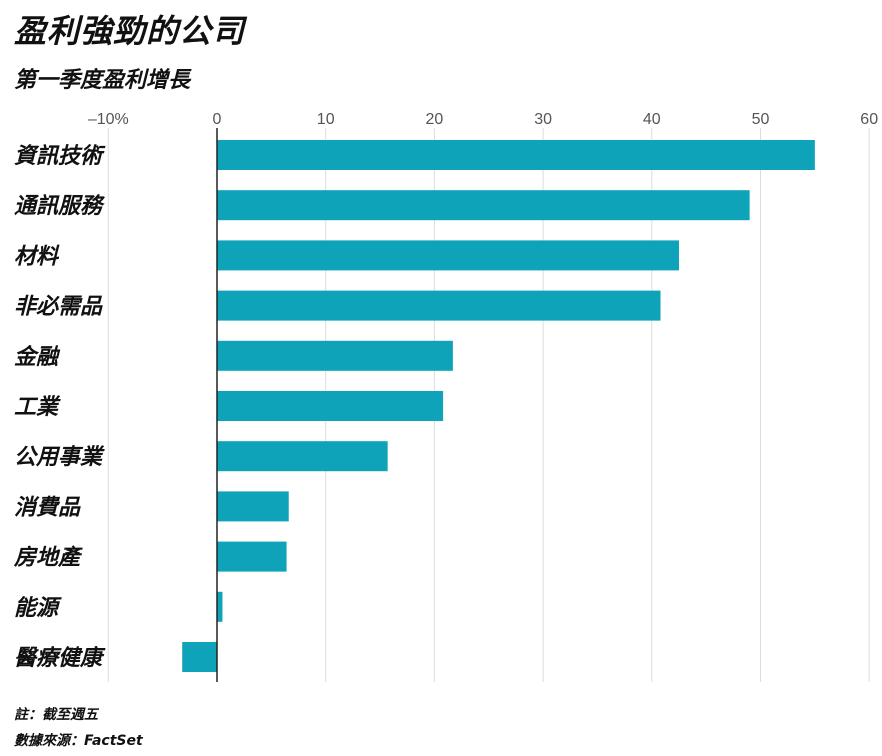  Describe the element at coordinates (108, 119) in the screenshot. I see `x-tick-label: –10%` at that location.